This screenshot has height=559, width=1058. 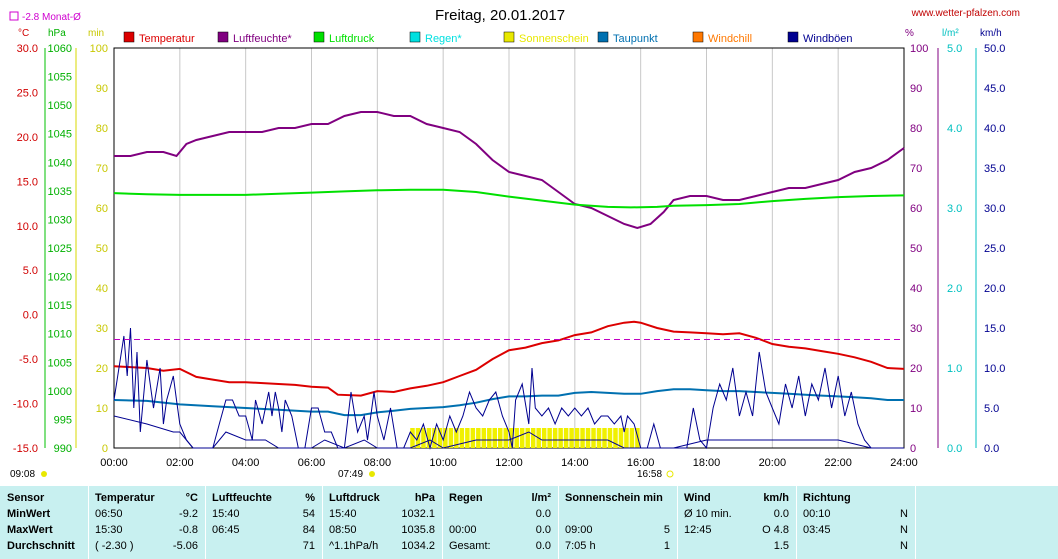 I want to click on footer-cell-time: 12:45, so click(x=698, y=530).